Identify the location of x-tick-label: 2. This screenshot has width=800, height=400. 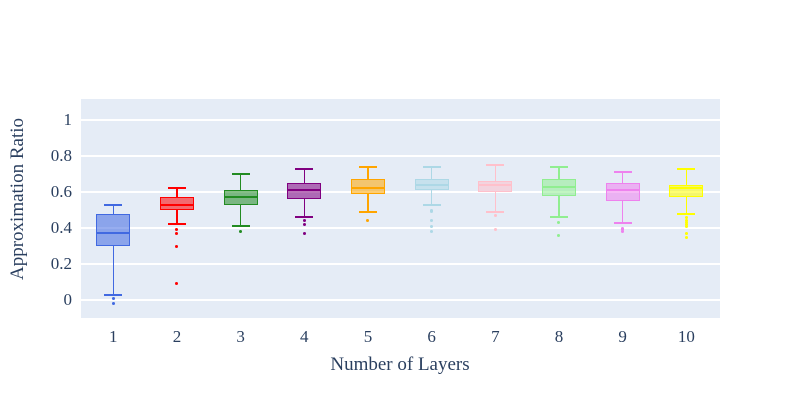
(177, 336).